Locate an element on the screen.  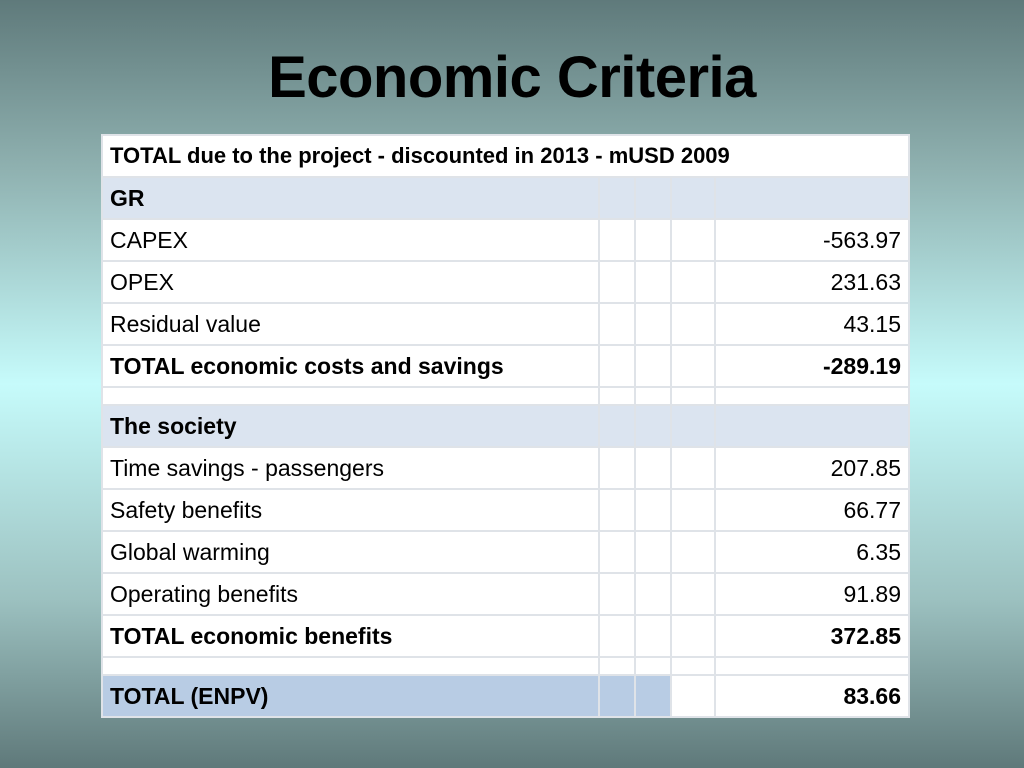
section-row-gr: GR is located at coordinates (505, 198).